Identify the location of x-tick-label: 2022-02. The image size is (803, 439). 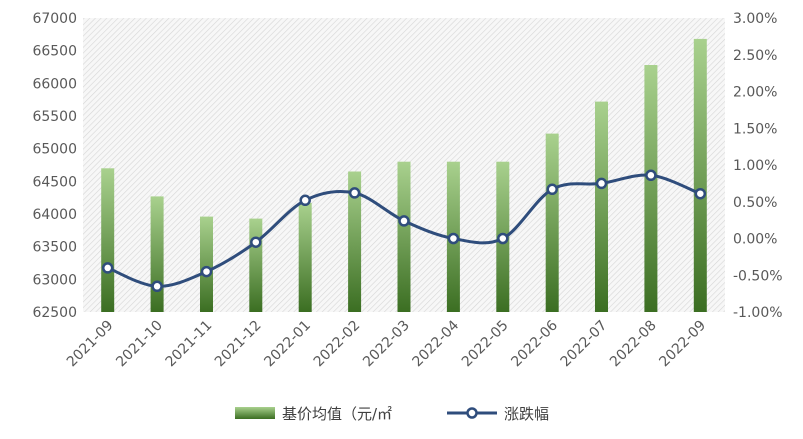
(337, 344).